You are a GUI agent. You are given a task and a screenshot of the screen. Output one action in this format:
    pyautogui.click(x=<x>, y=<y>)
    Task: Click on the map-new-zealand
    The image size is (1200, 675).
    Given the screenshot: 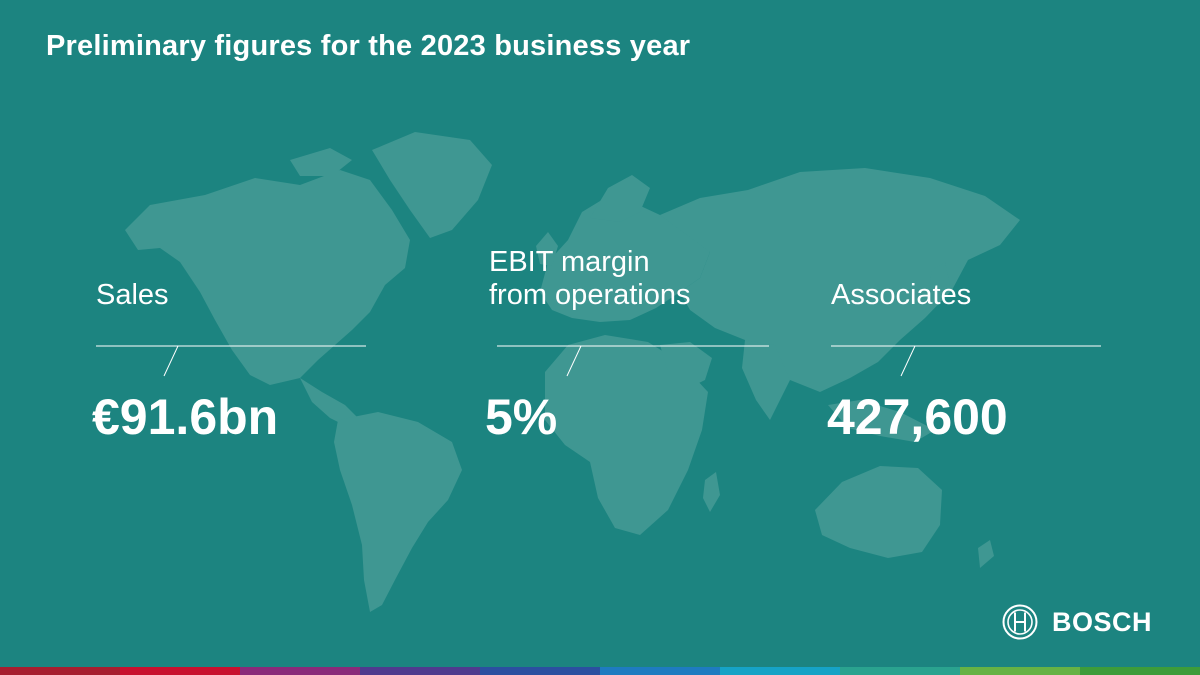 What is the action you would take?
    pyautogui.click(x=986, y=554)
    